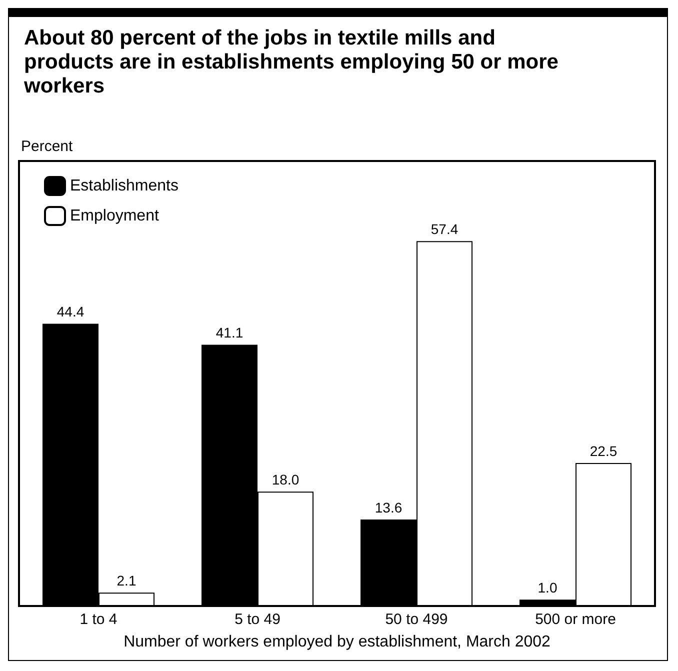 The height and width of the screenshot is (671, 678). I want to click on text: Percent, so click(47, 146).